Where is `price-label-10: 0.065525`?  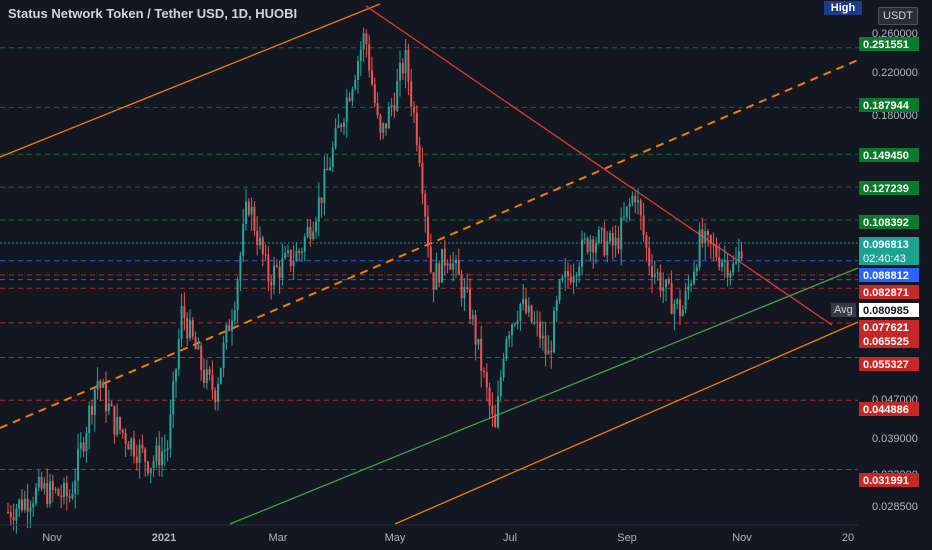 price-label-10: 0.065525 is located at coordinates (886, 342).